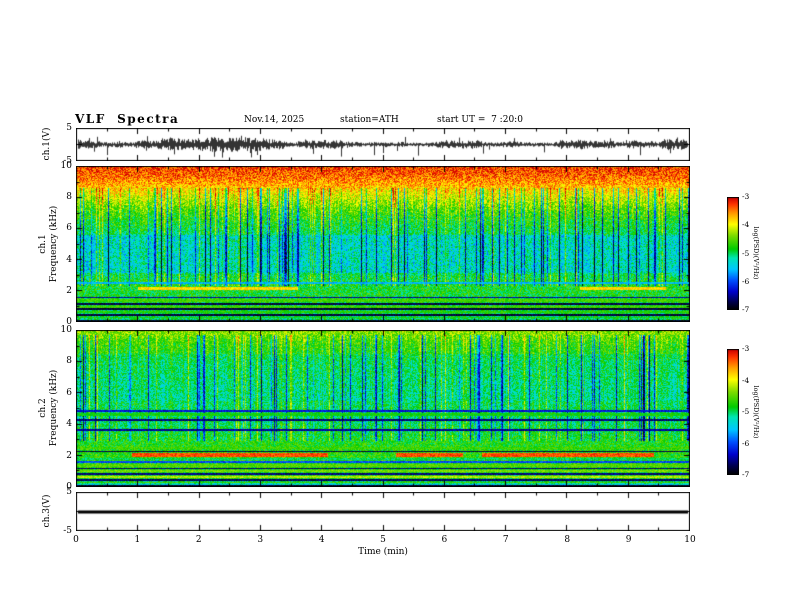 This screenshot has width=792, height=612. I want to click on time-axis-label: Time (min), so click(383, 552).